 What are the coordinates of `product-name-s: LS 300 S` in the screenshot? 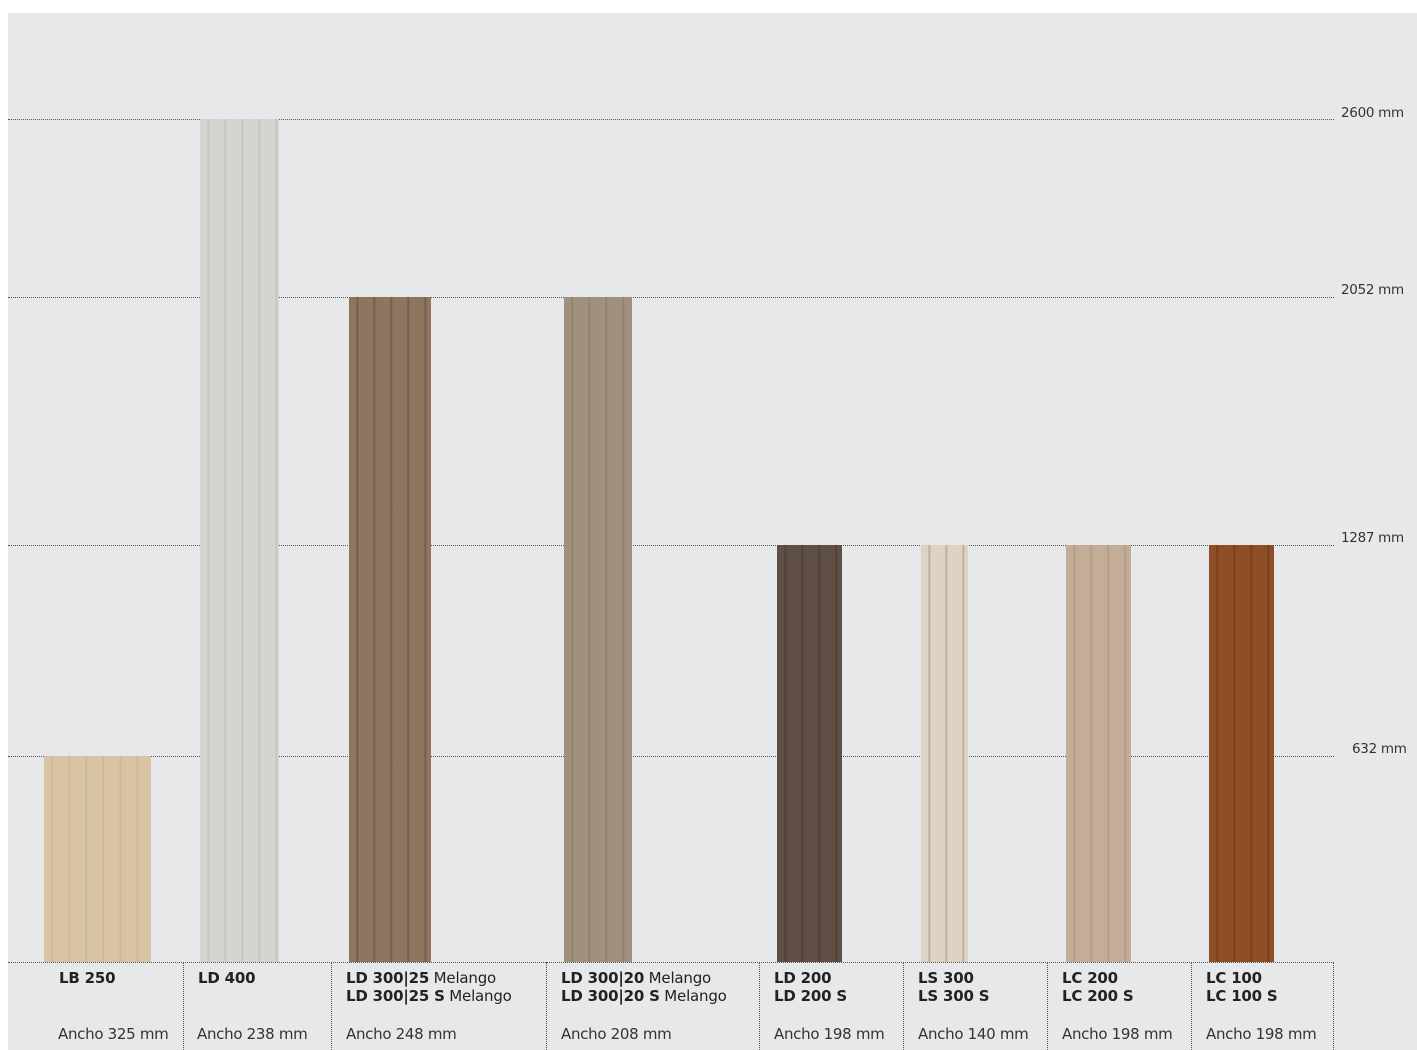 It's located at (954, 996).